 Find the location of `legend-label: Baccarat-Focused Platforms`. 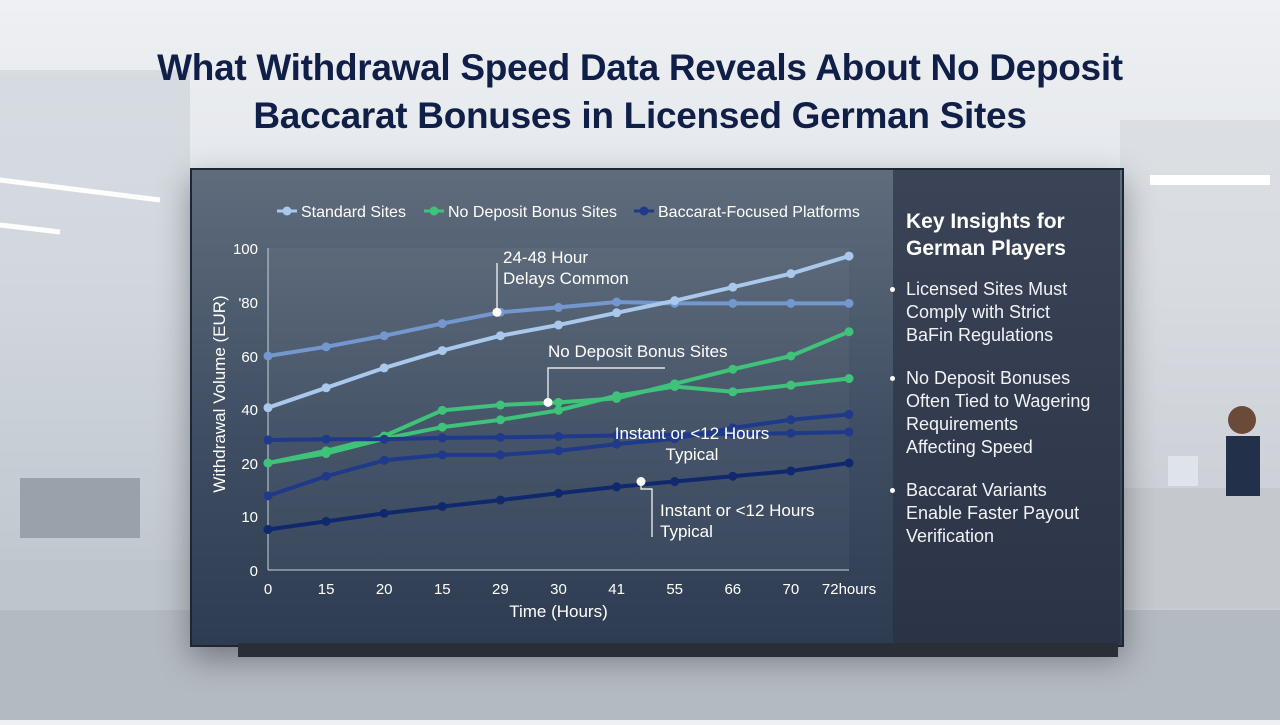

legend-label: Baccarat-Focused Platforms is located at coordinates (759, 212).